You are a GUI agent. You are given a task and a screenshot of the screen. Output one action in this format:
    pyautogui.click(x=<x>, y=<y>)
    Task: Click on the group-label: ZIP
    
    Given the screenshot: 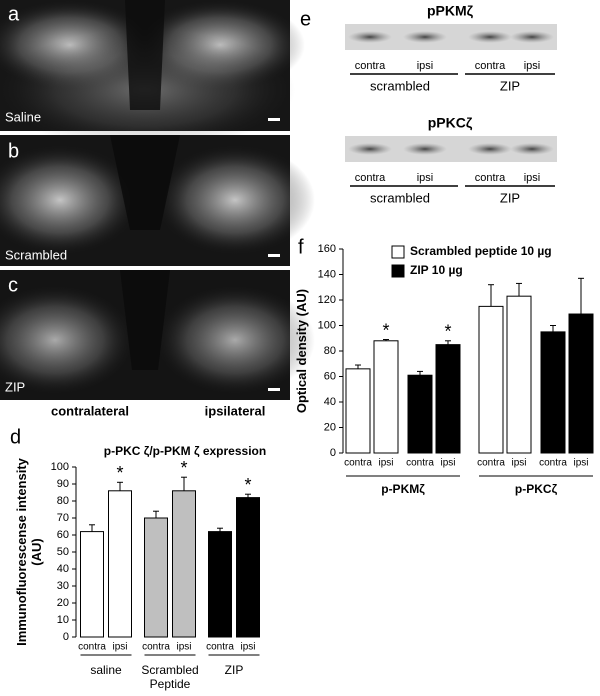 What is the action you would take?
    pyautogui.click(x=510, y=197)
    